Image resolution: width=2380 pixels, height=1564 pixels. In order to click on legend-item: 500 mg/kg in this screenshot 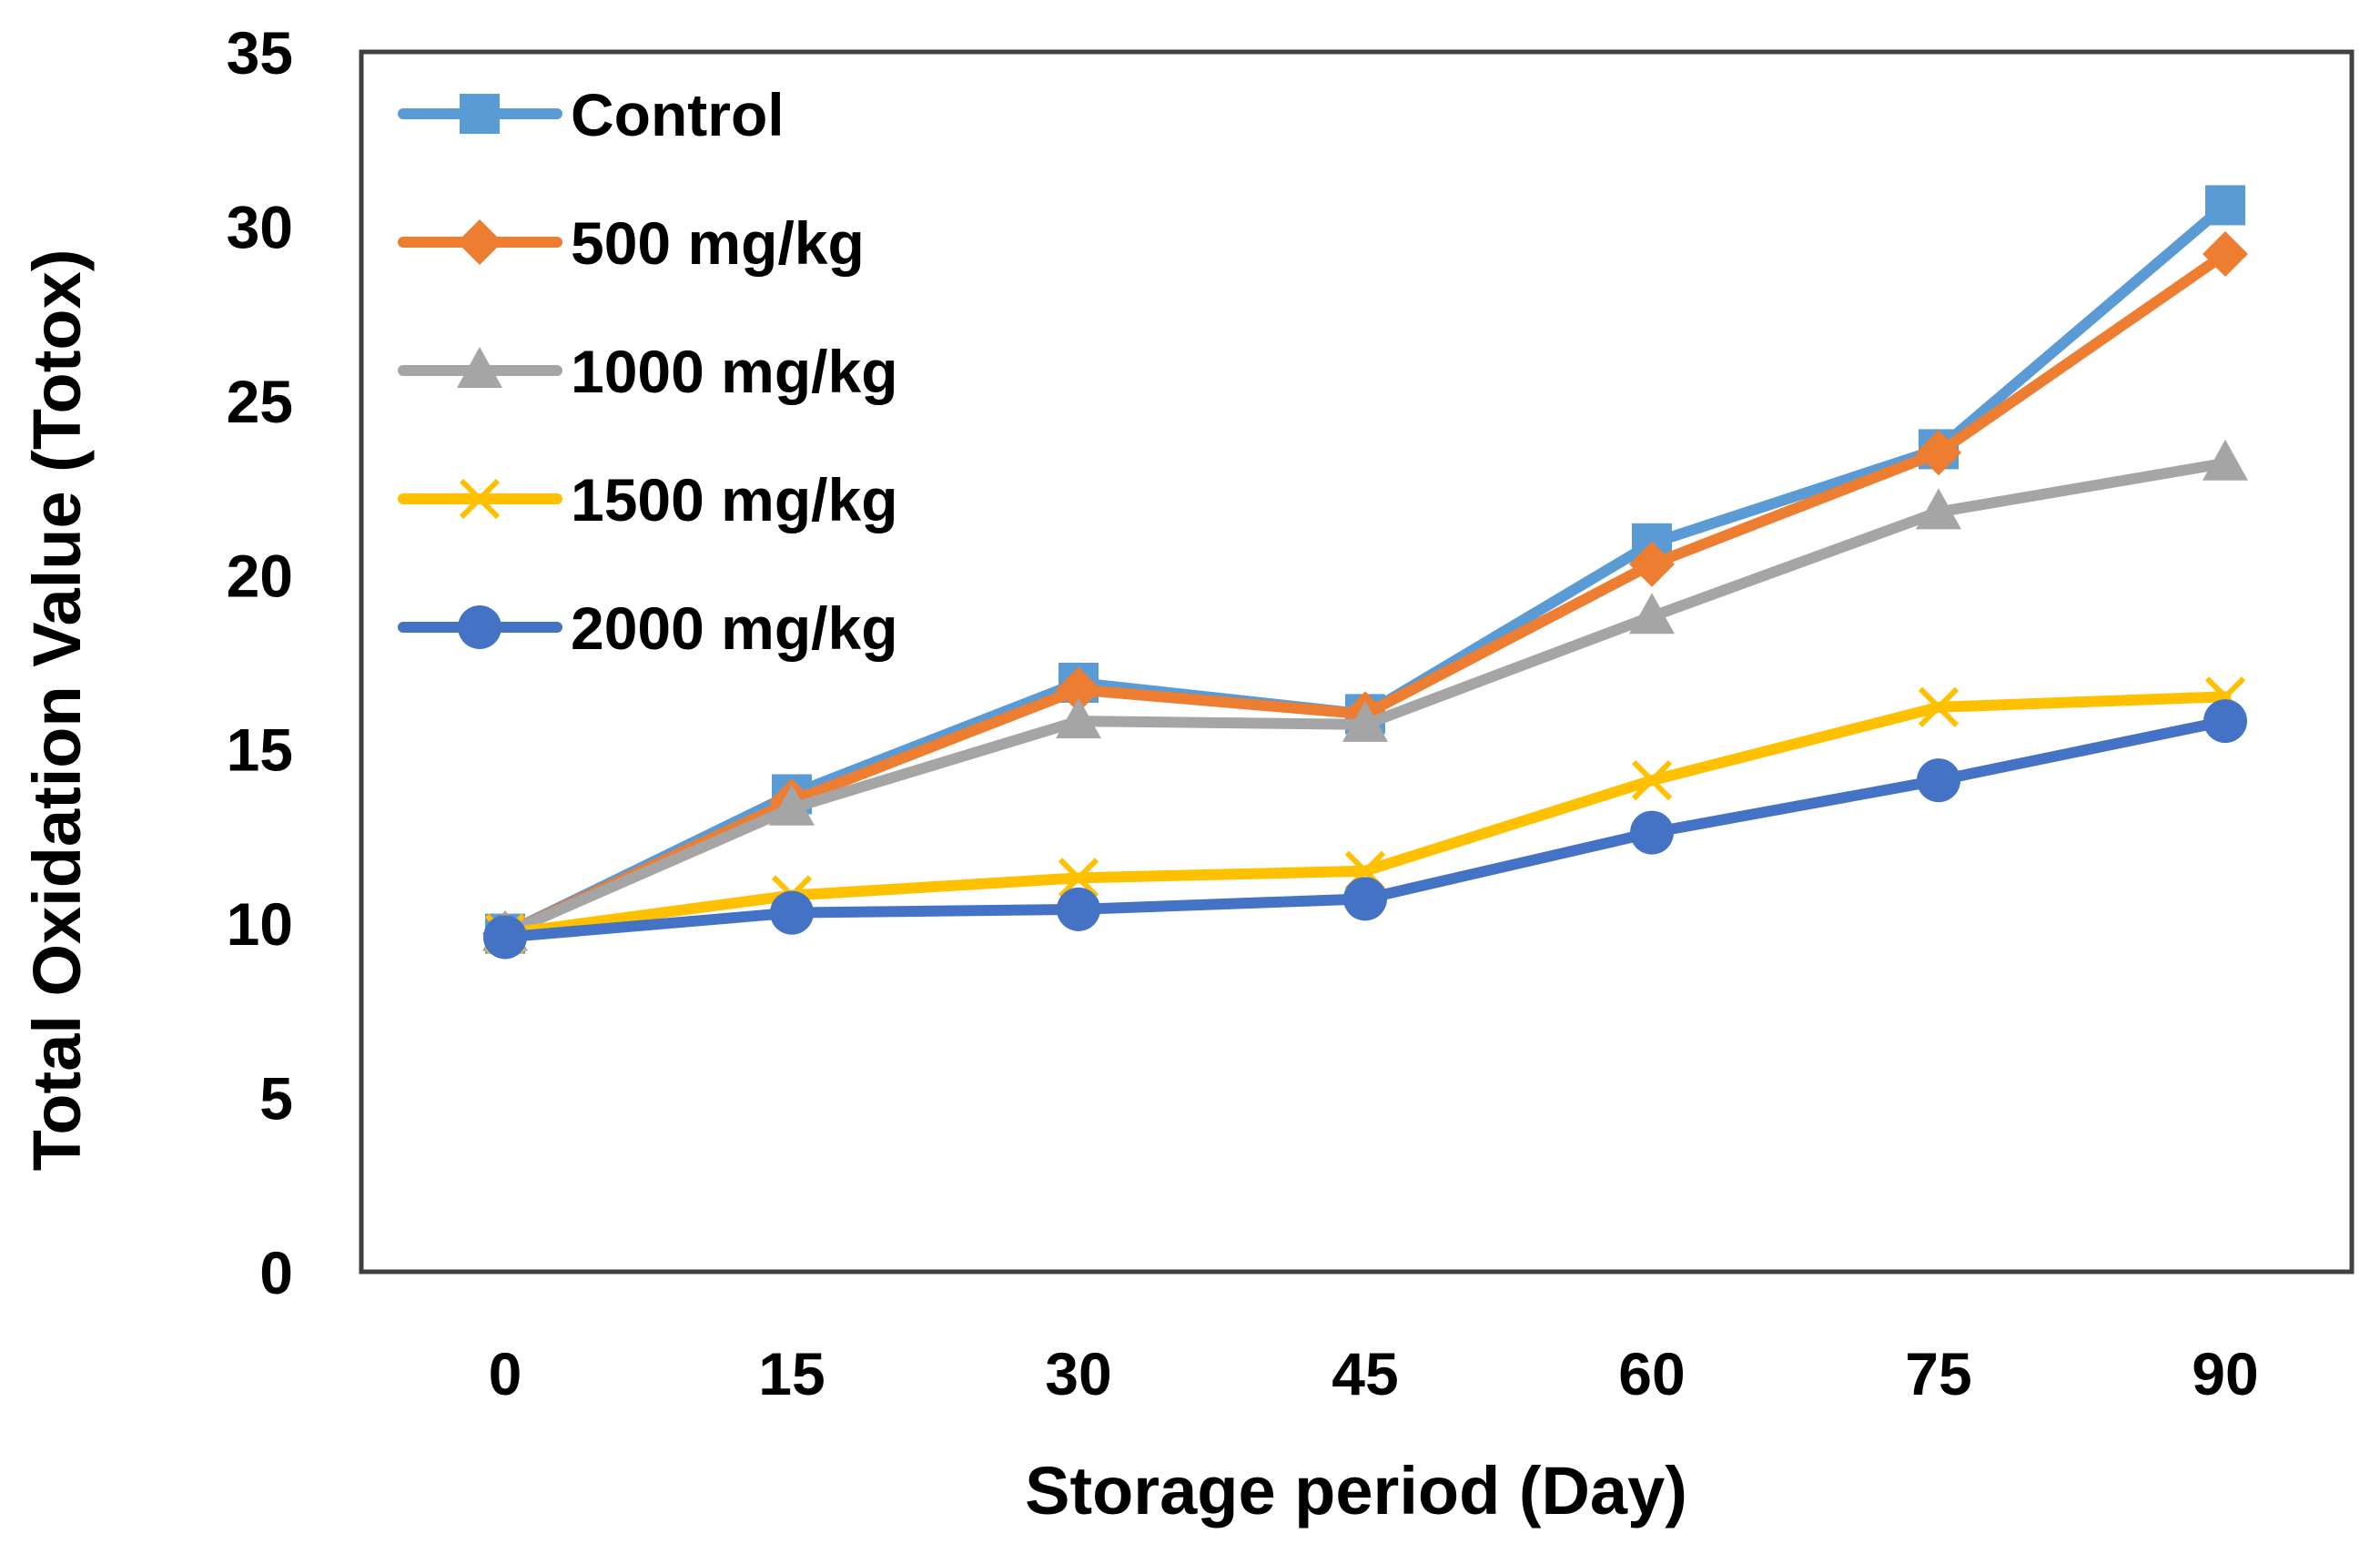, I will do `click(632, 243)`.